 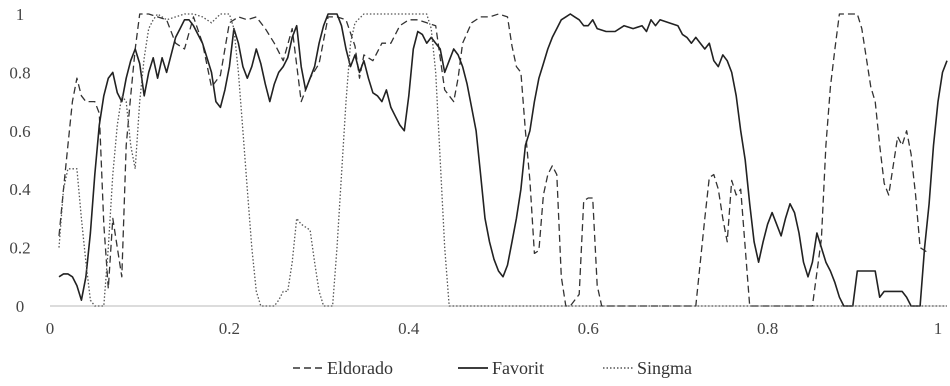 I want to click on y-tick-label: 1, so click(x=20, y=14).